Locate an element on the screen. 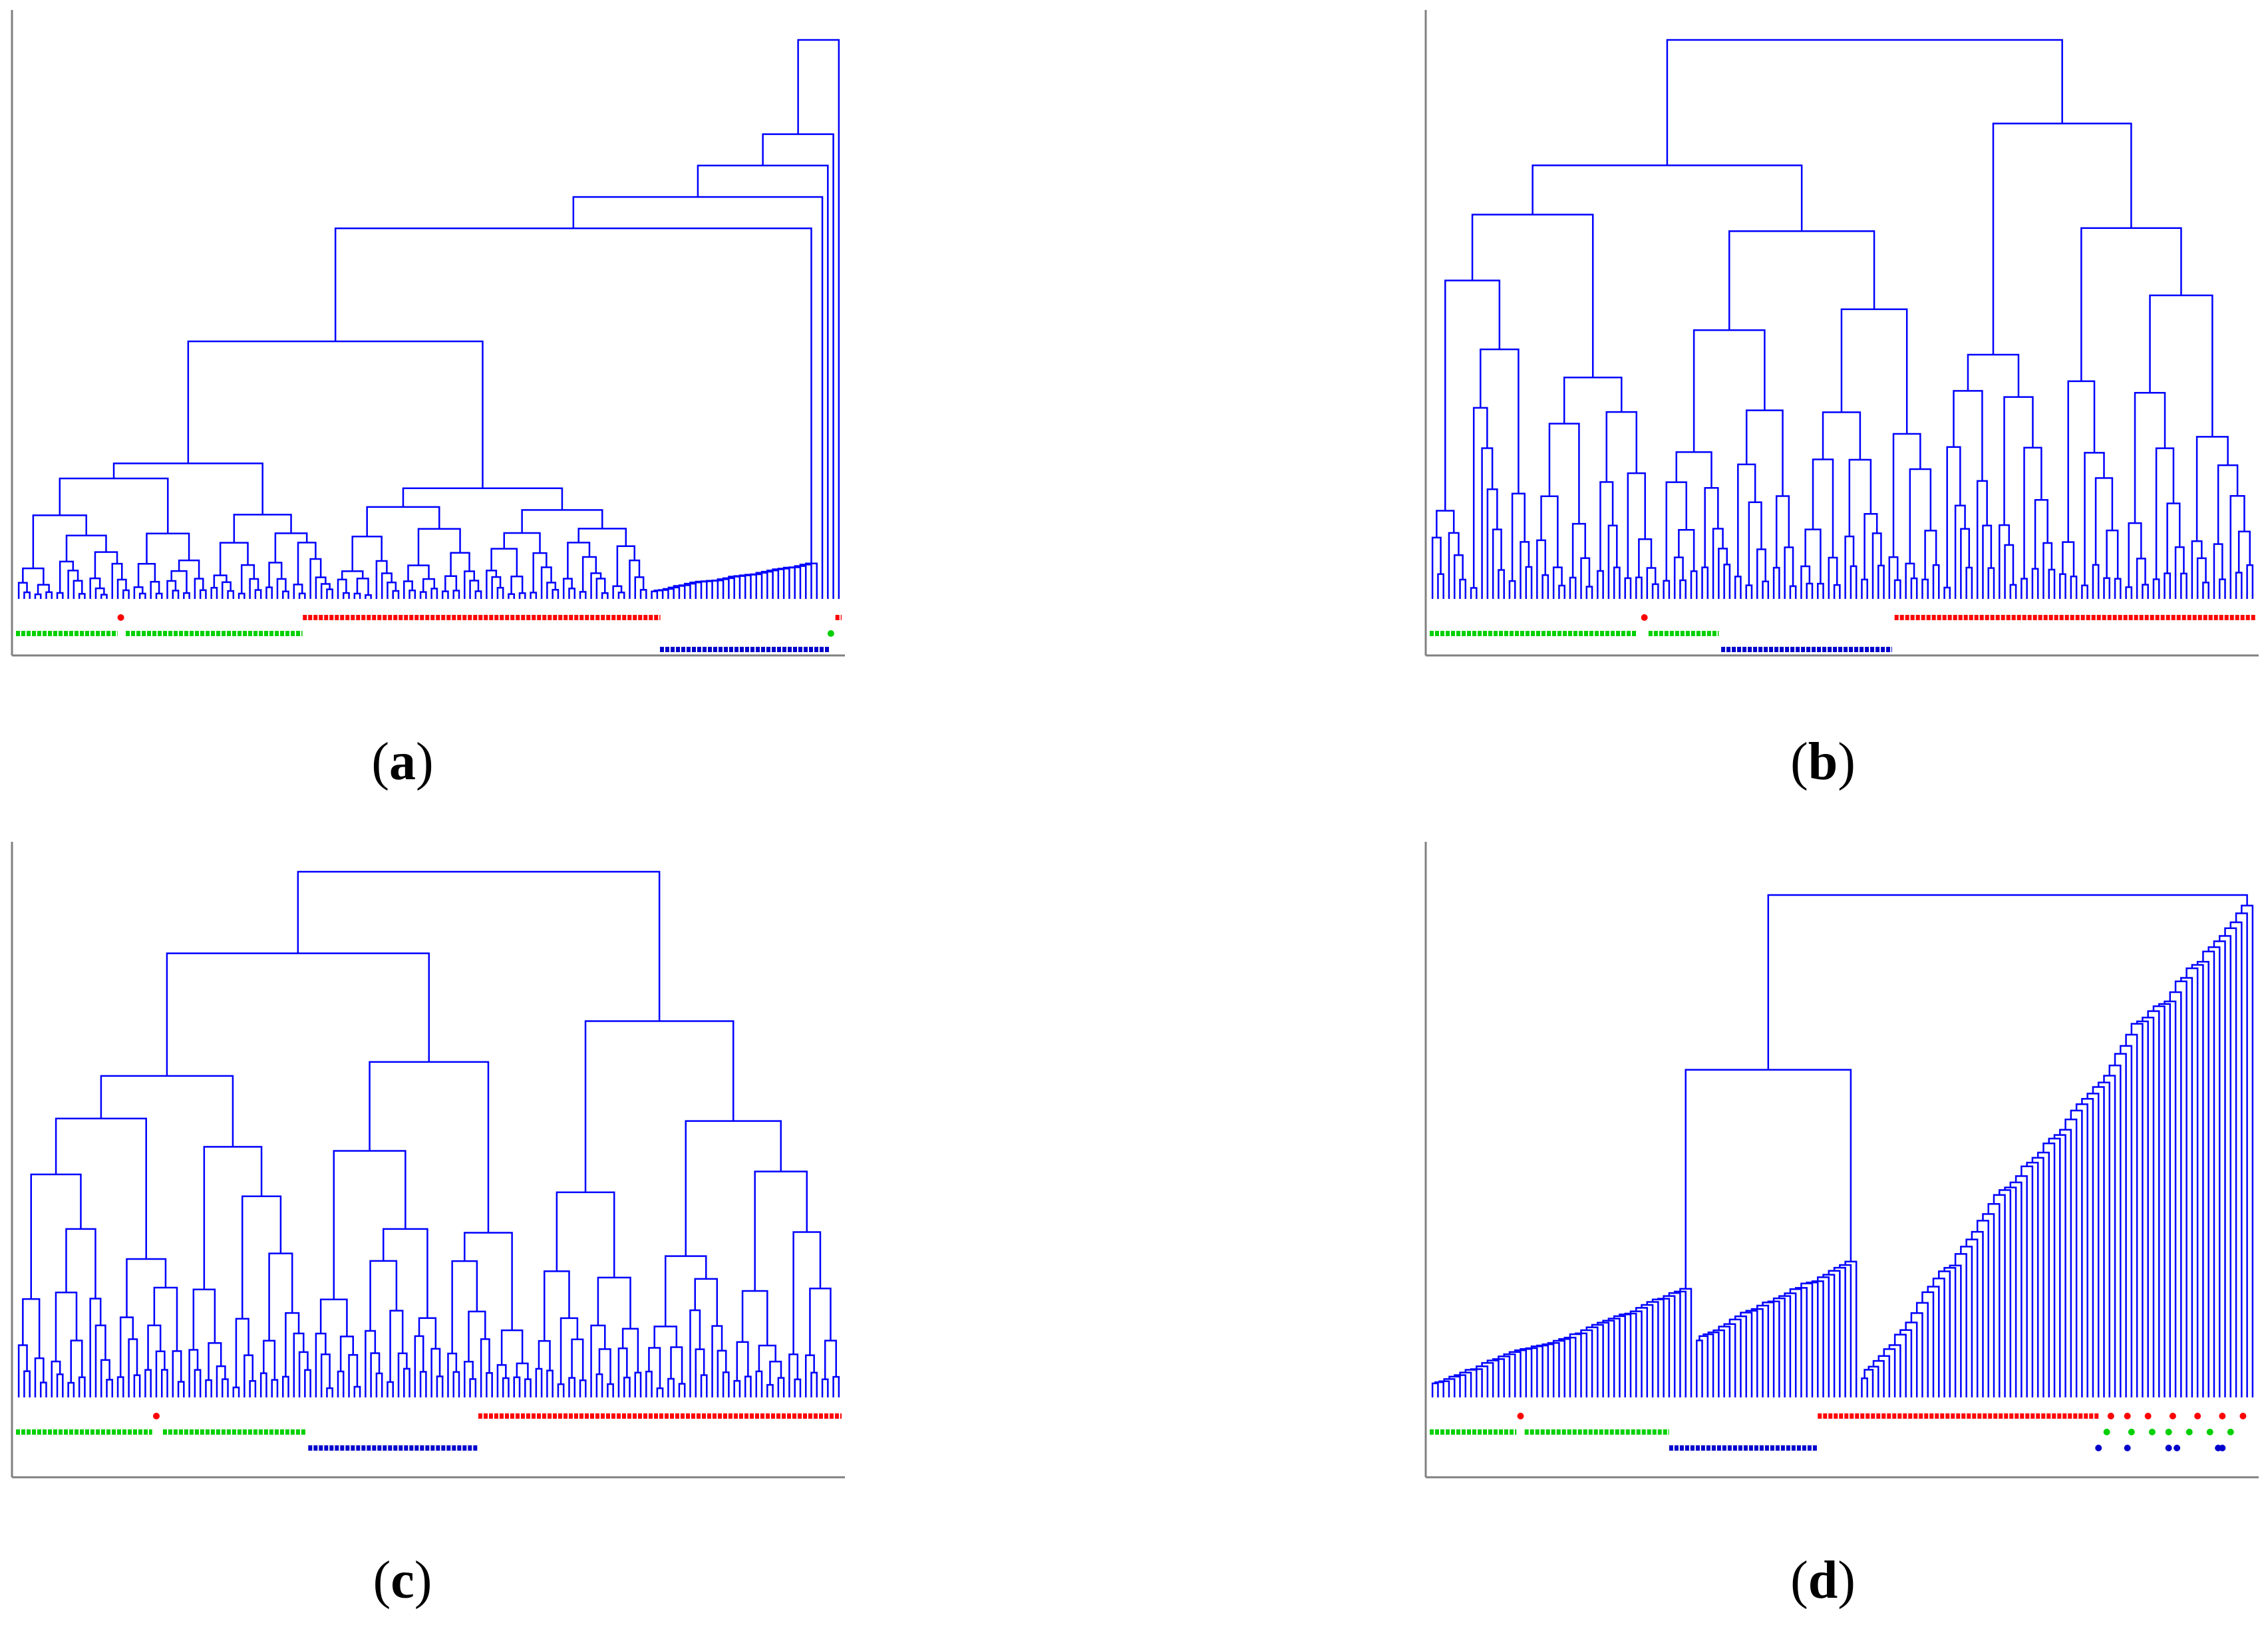 The height and width of the screenshot is (1627, 2268). caption-c: (c) is located at coordinates (402, 1580).